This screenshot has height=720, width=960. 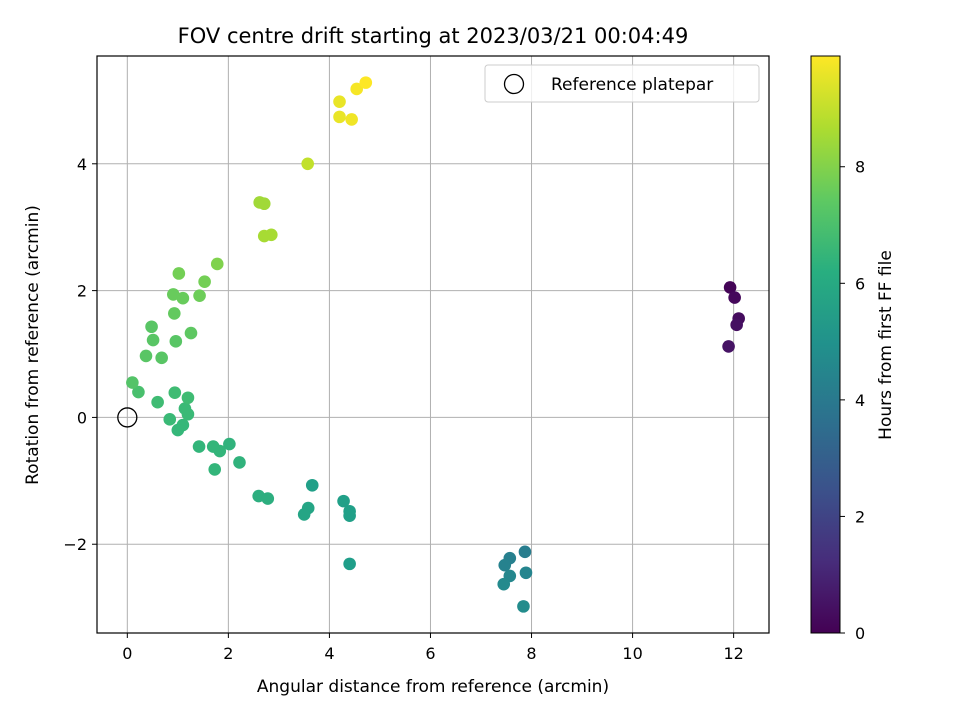 I want to click on x-tick-label: 8, so click(x=531, y=653).